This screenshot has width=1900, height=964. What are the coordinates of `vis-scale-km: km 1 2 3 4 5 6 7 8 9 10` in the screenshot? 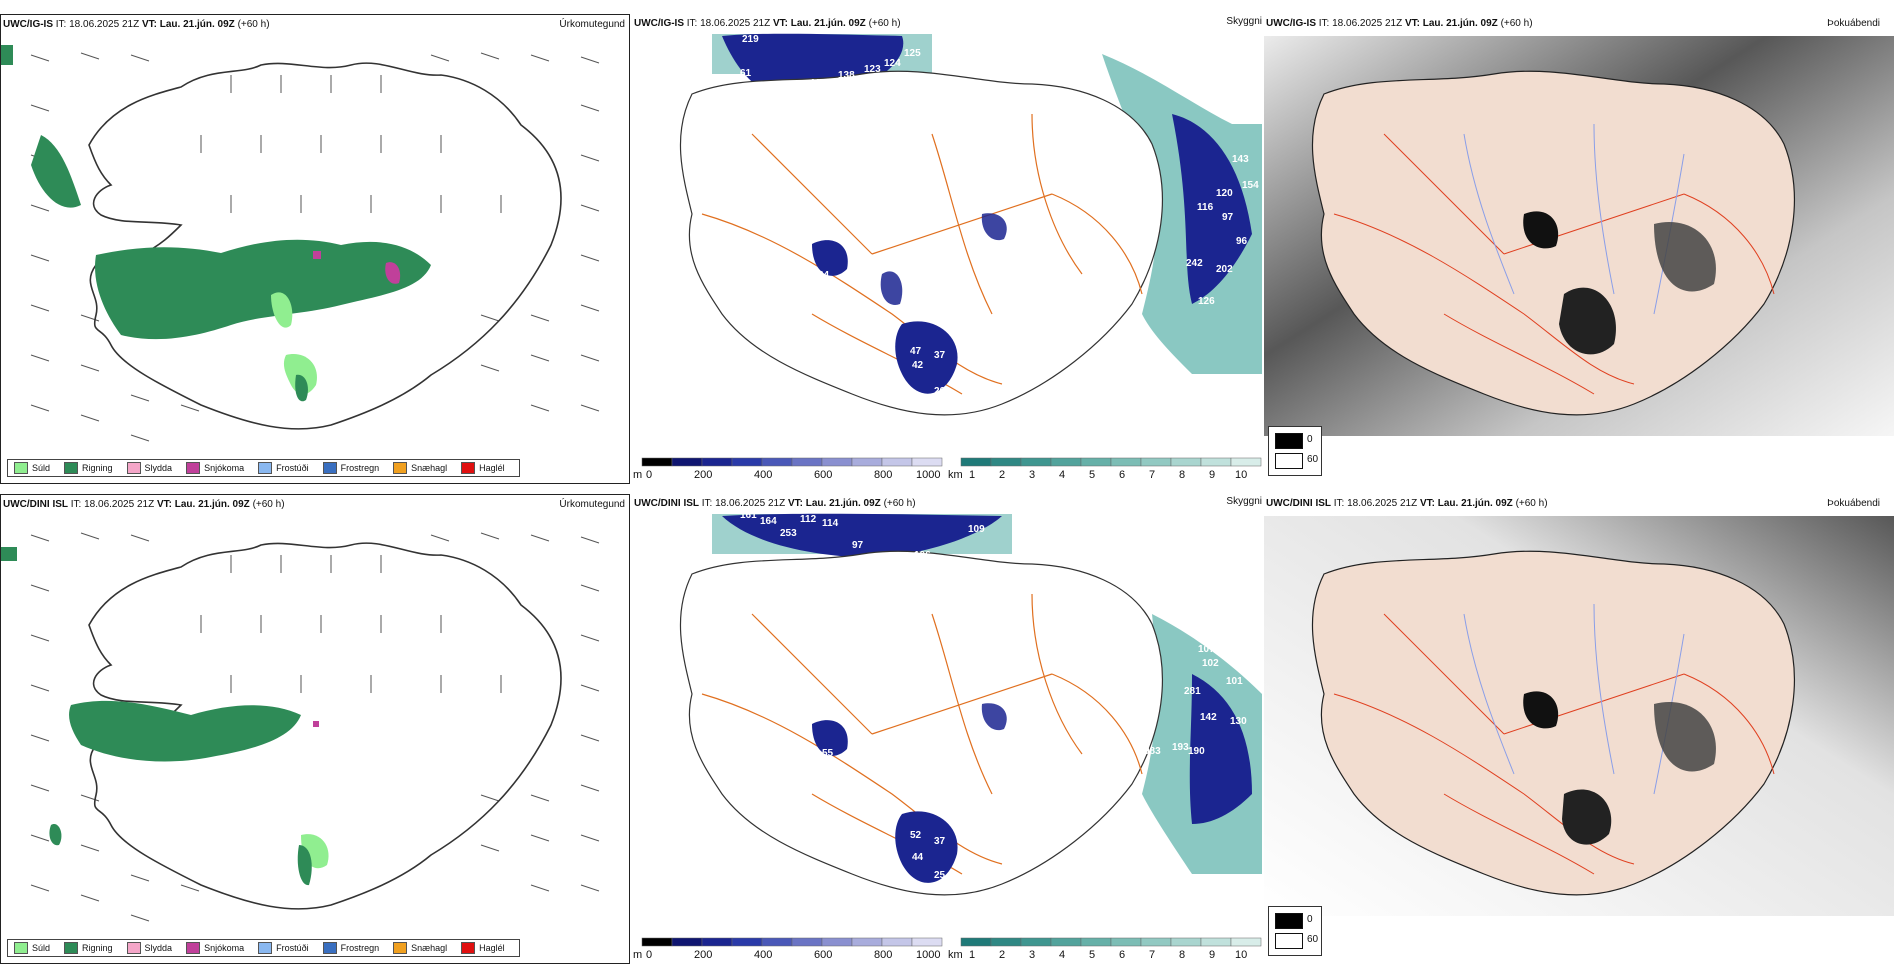 It's located at (1105, 468).